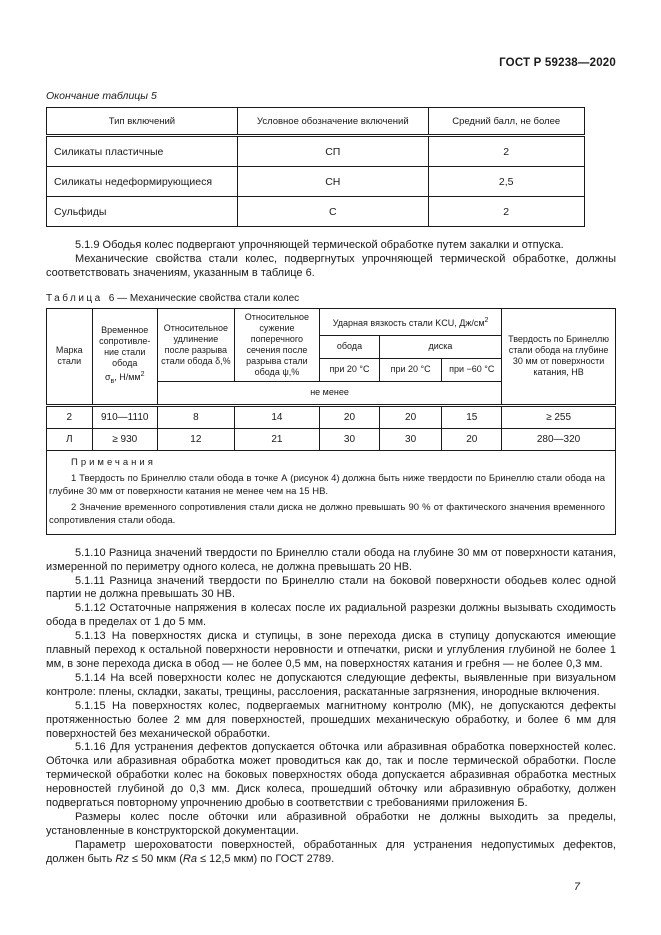  I want to click on table5-continuation-caption: Окончание таблицы 5, so click(101, 96).